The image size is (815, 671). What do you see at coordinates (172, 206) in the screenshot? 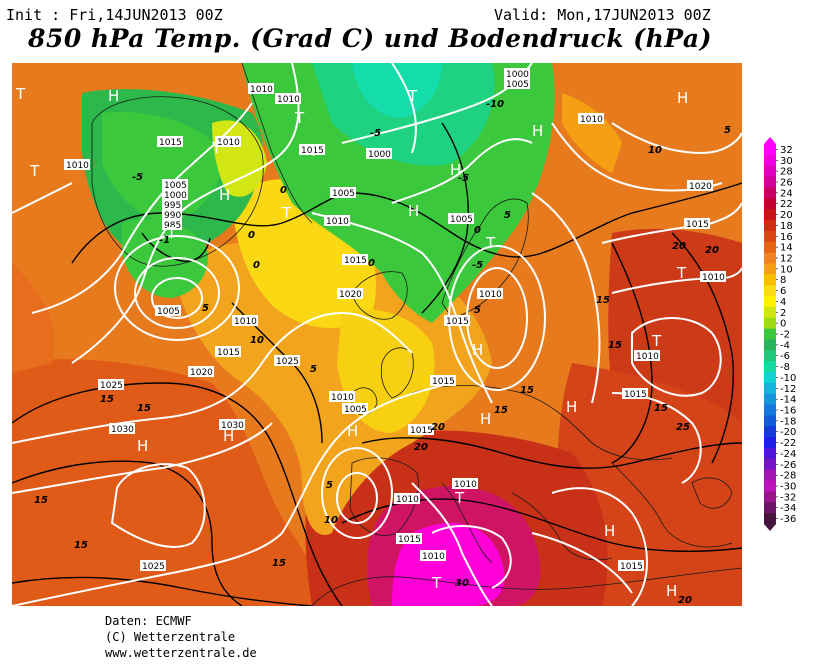
I see `svg-text: 995` at bounding box center [172, 206].